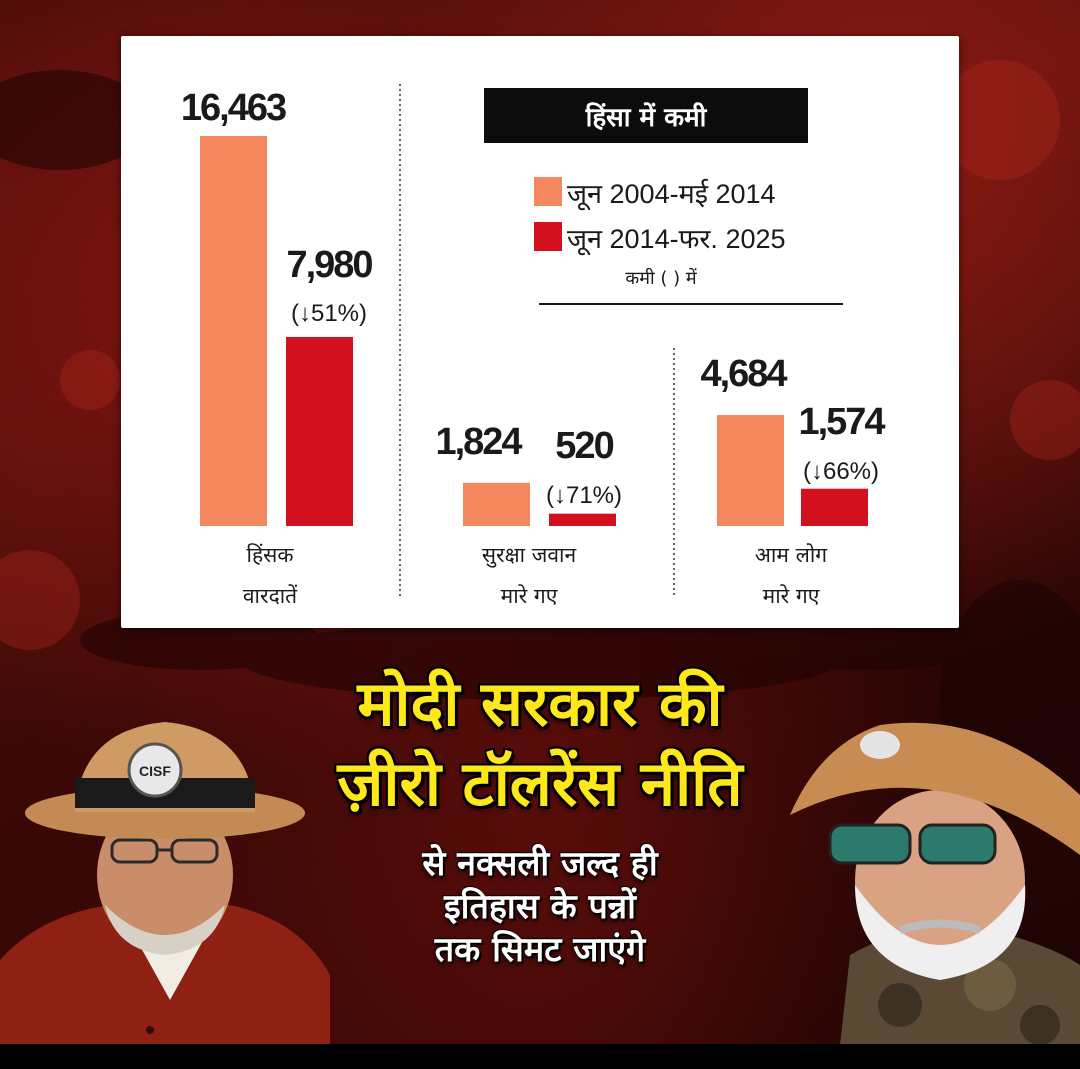 This screenshot has width=1080, height=1069. What do you see at coordinates (529, 555) in the screenshot?
I see `category-label-security-1: सुरक्षा जवान` at bounding box center [529, 555].